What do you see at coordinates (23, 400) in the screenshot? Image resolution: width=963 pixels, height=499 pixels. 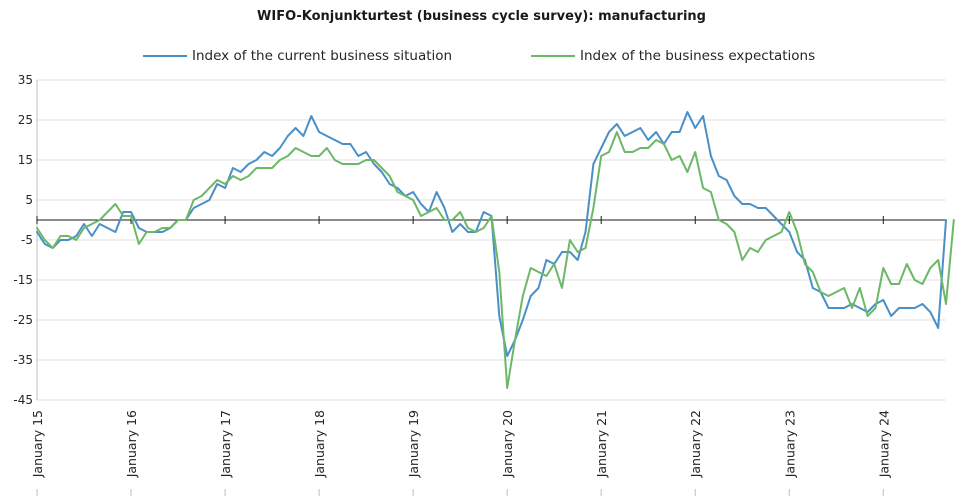 I see `y-tick-label: -45` at bounding box center [23, 400].